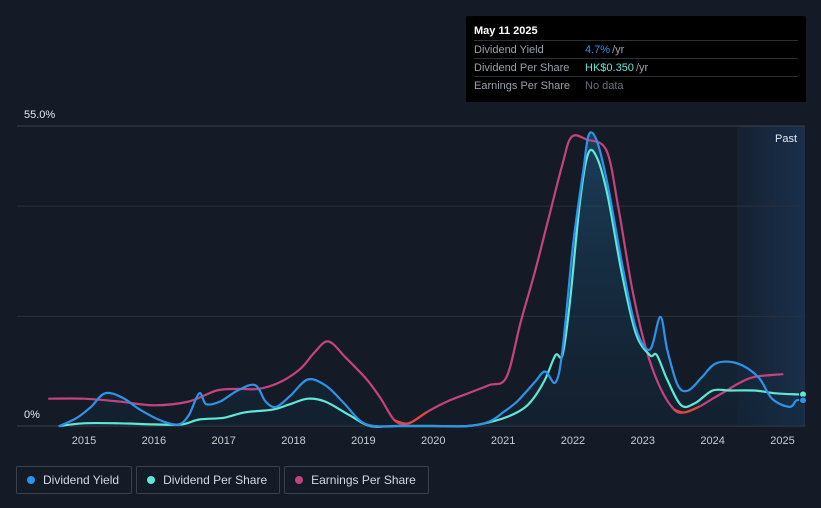 The width and height of the screenshot is (821, 508). What do you see at coordinates (84, 441) in the screenshot?
I see `x-tick-label: 2015` at bounding box center [84, 441].